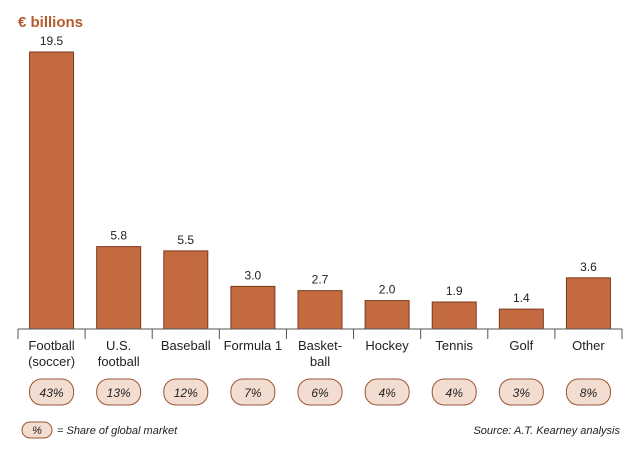  I want to click on category-tick-label: U.S., so click(118, 345).